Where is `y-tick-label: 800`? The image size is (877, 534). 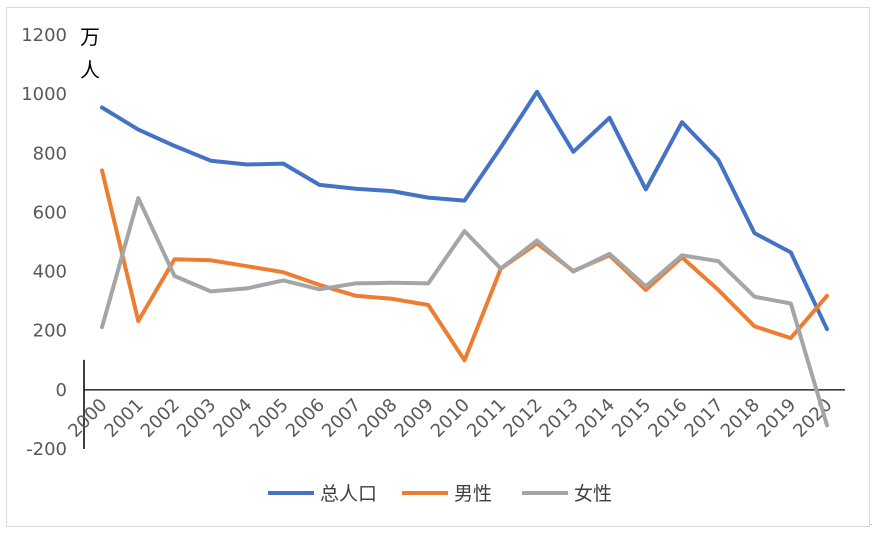 y-tick-label: 800 is located at coordinates (50, 153).